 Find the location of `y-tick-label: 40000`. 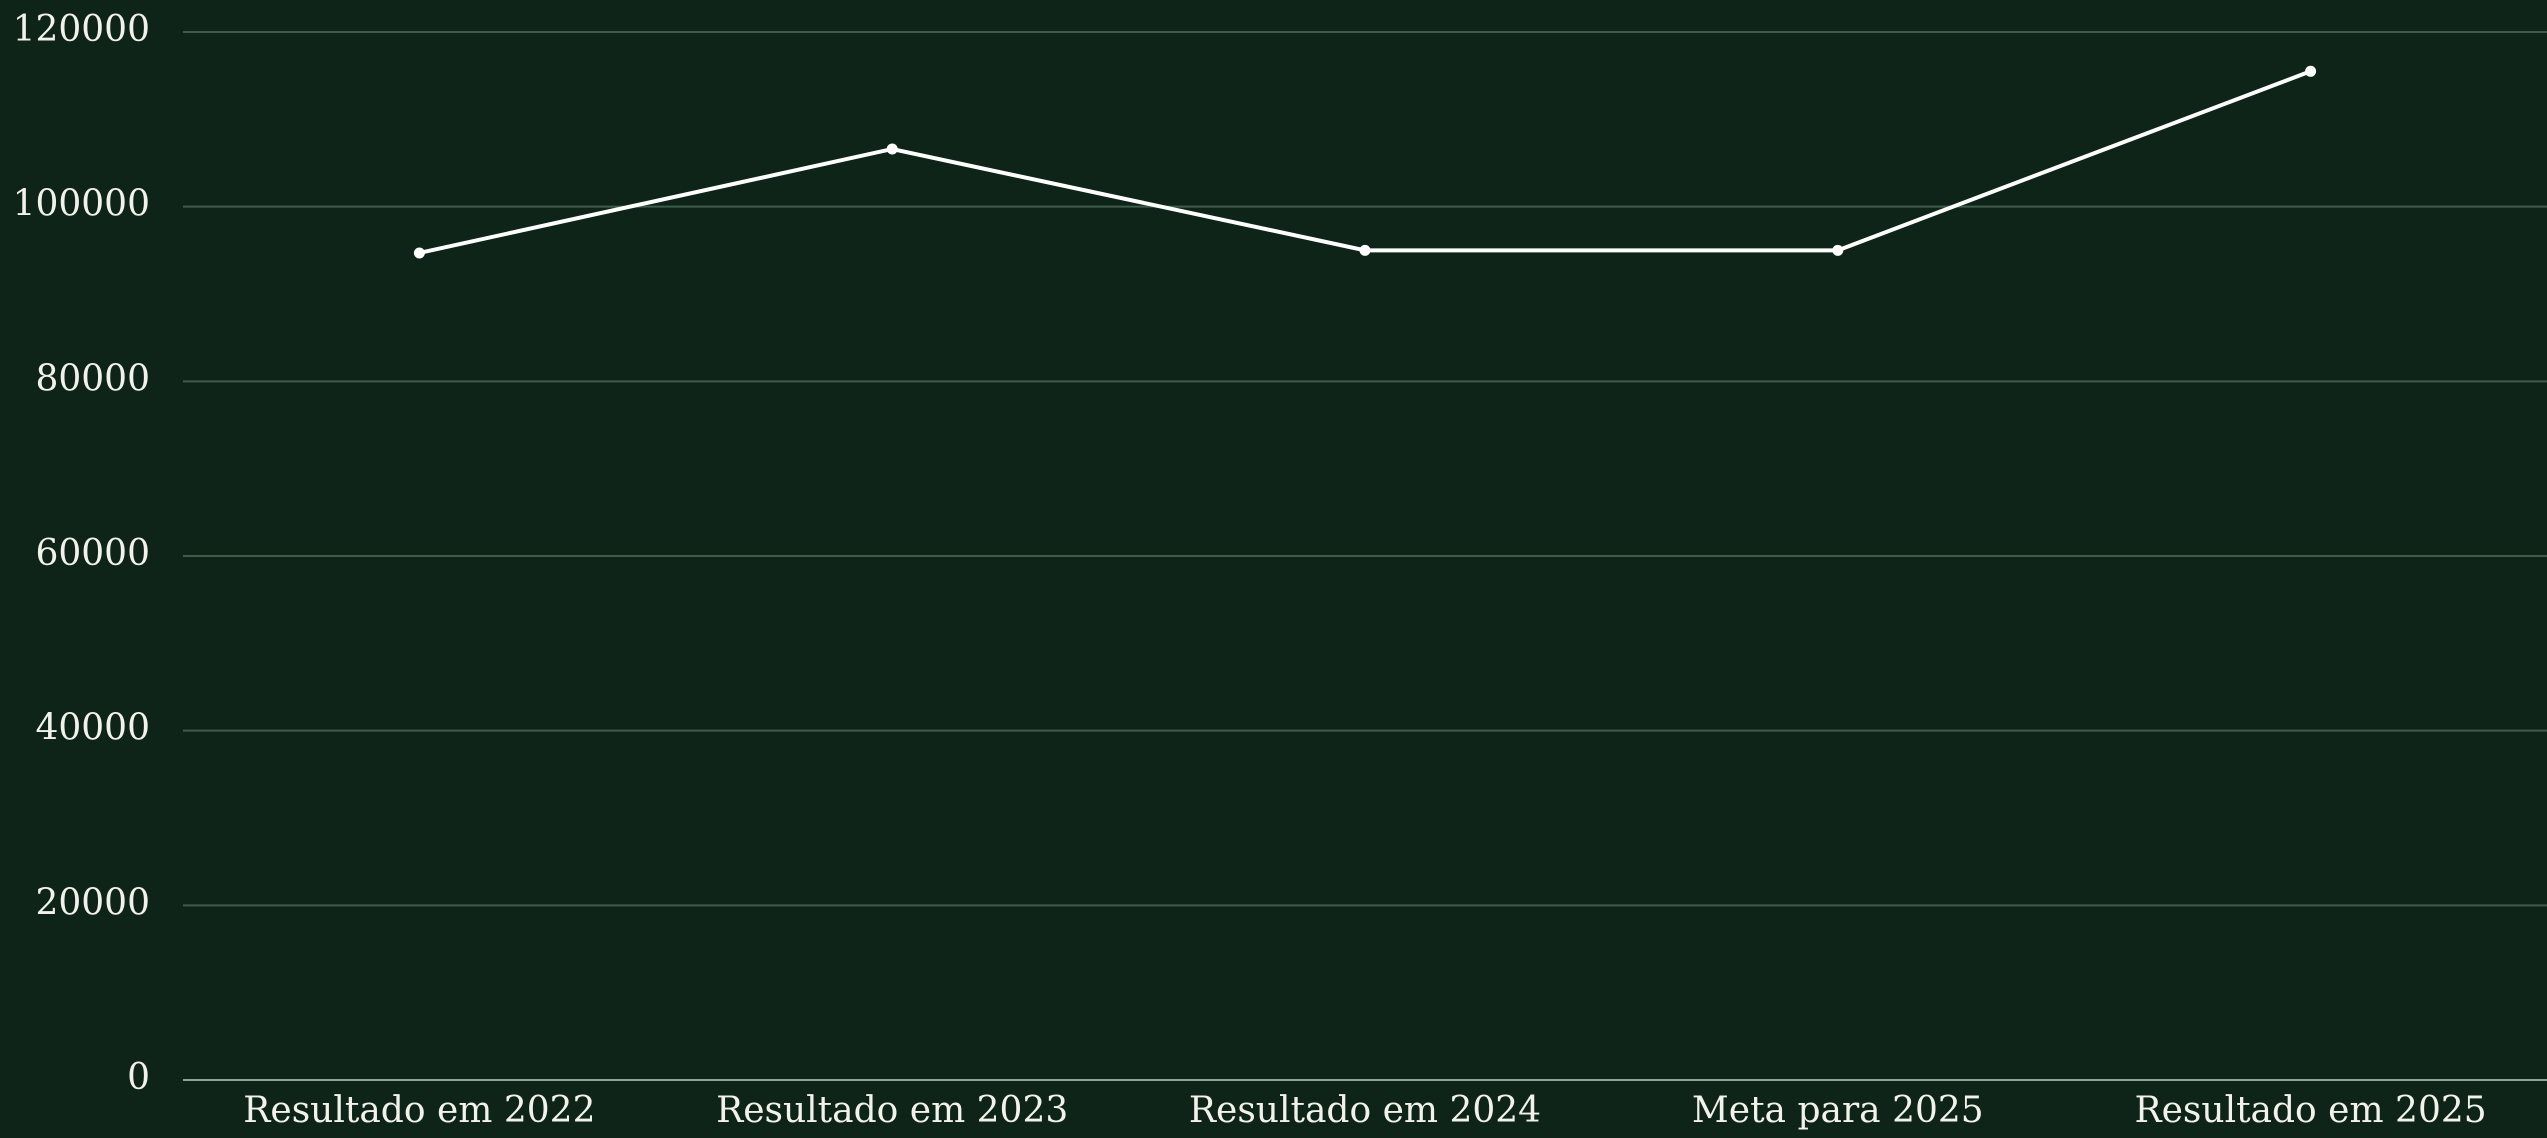

y-tick-label: 40000 is located at coordinates (92, 728).